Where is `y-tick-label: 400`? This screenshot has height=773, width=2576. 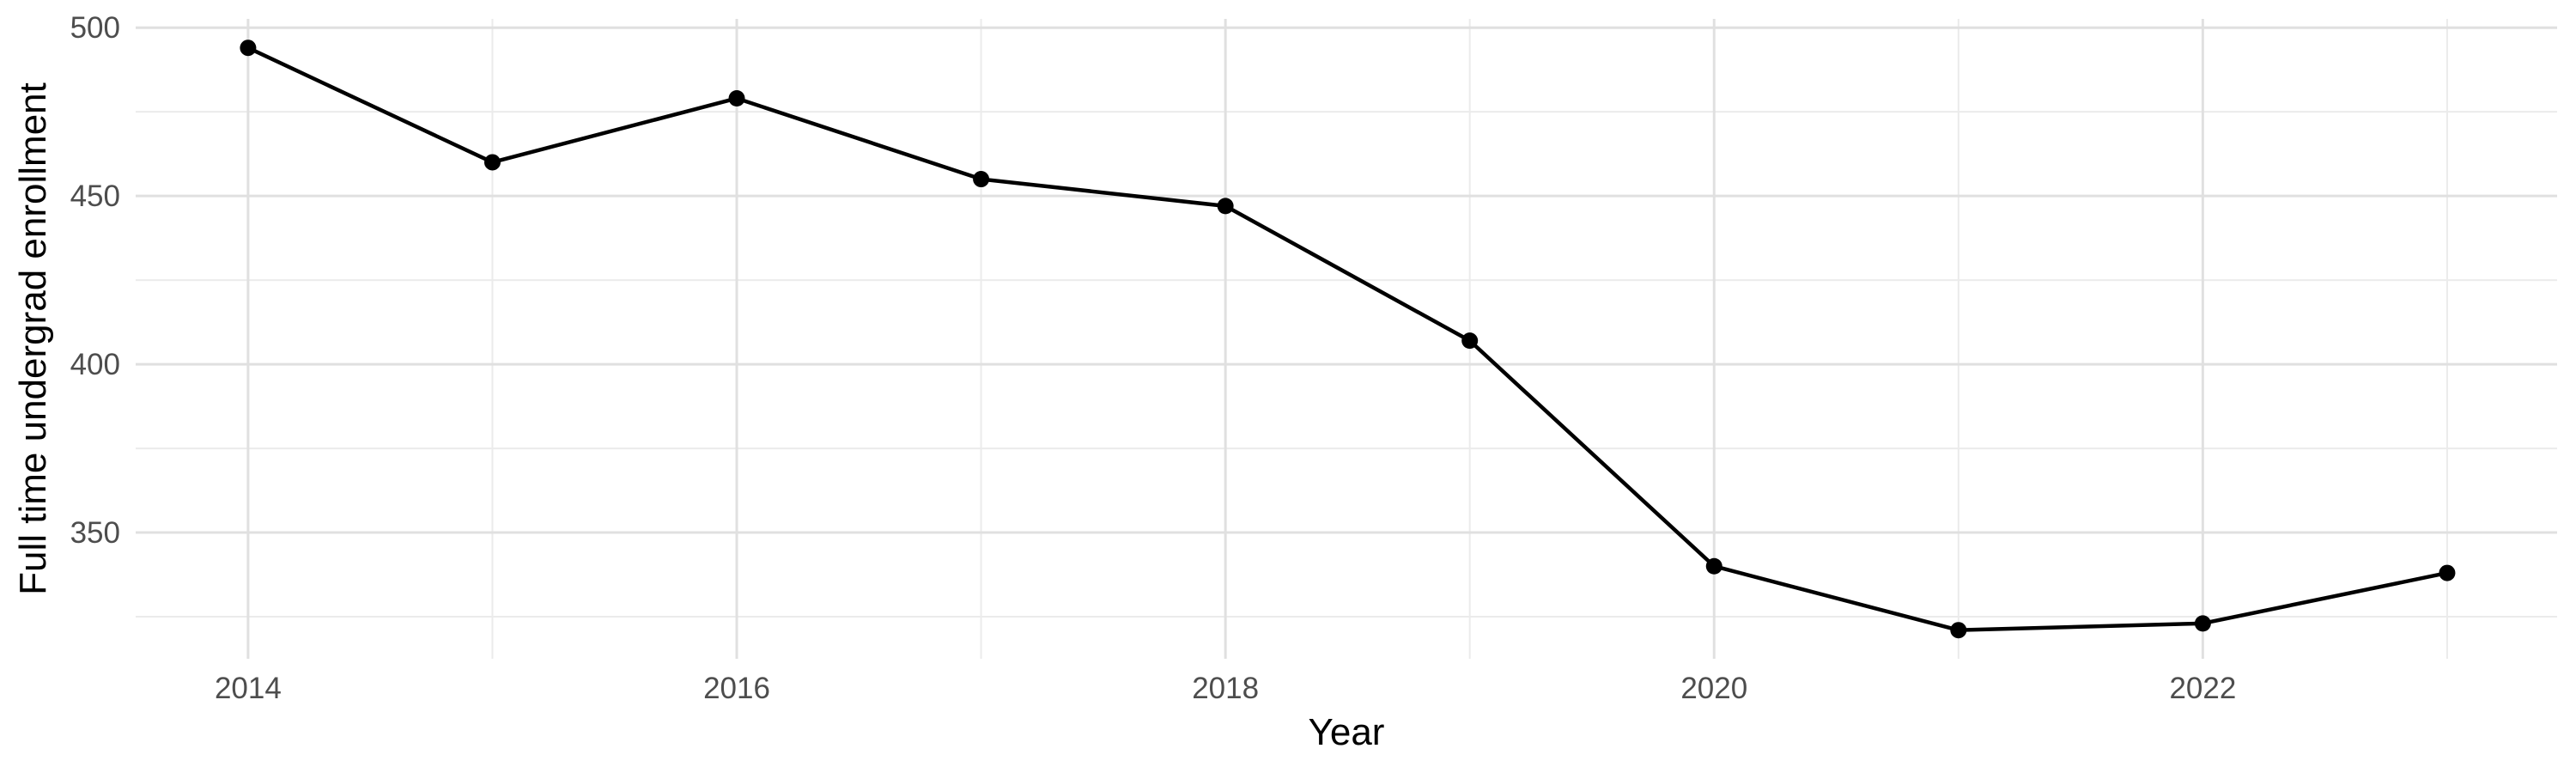 y-tick-label: 400 is located at coordinates (95, 364).